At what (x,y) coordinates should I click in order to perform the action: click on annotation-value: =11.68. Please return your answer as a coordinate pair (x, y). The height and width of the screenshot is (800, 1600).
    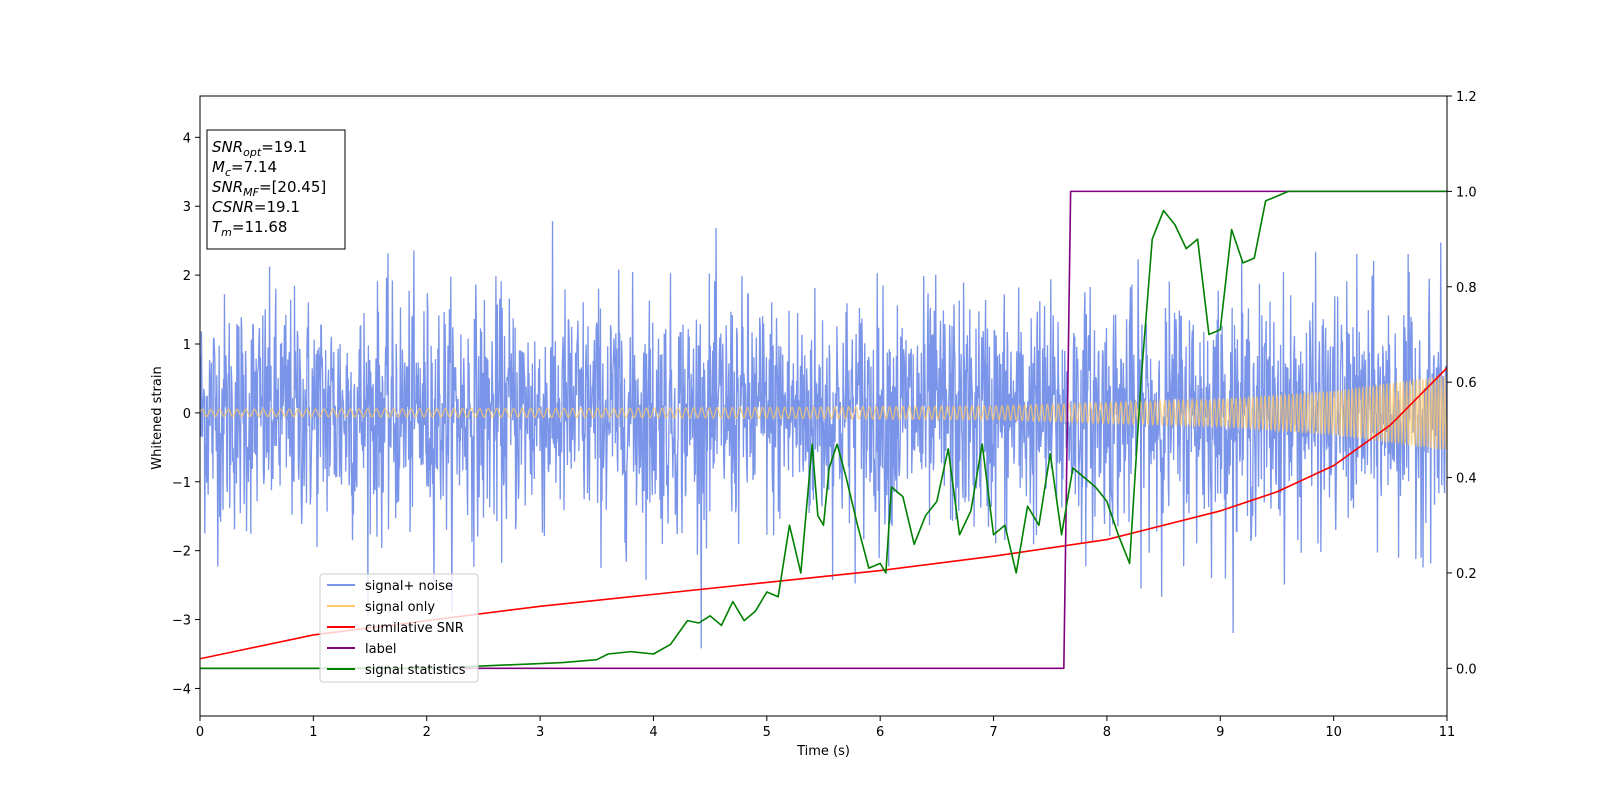
    Looking at the image, I should click on (260, 227).